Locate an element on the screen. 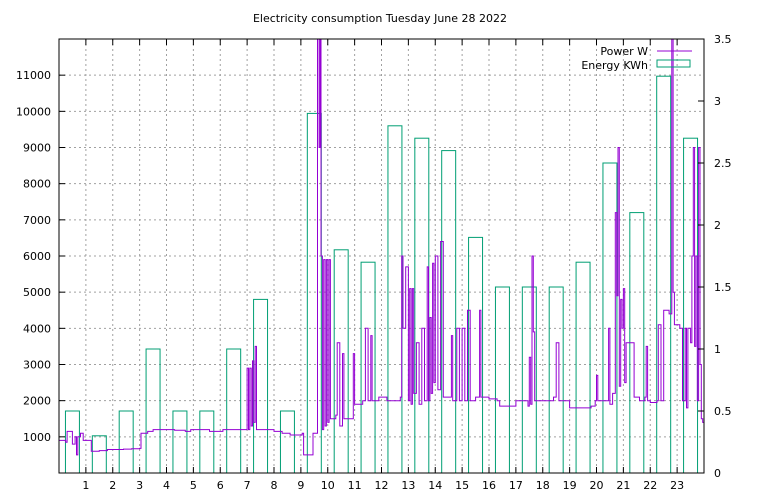 This screenshot has width=768, height=500. x-tick-label: 21 is located at coordinates (623, 485).